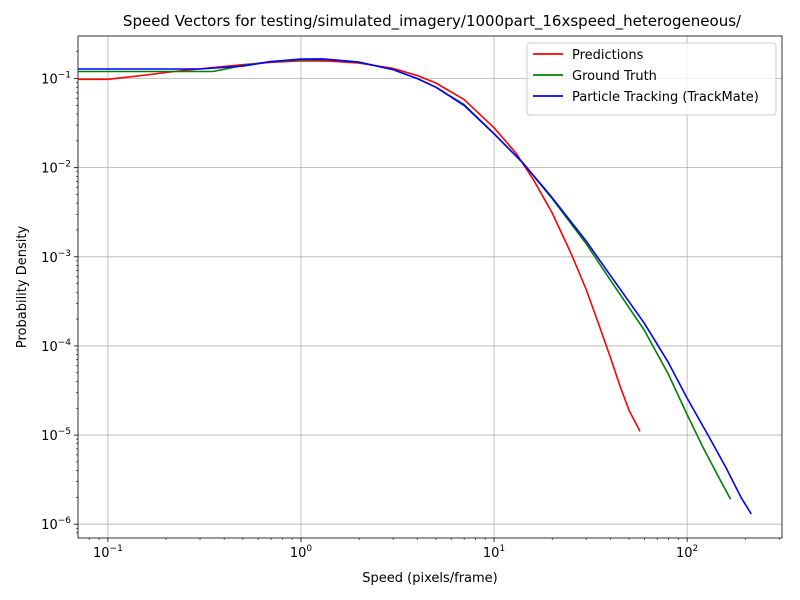  I want to click on x-tick-label: 10⁰, so click(301, 552).